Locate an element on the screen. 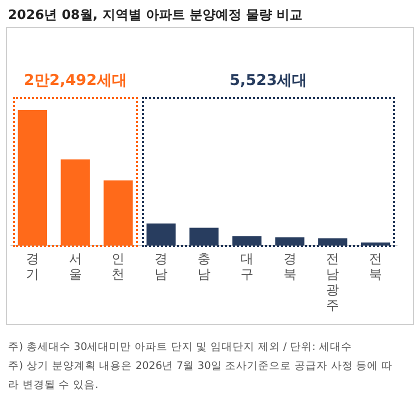 This screenshot has height=395, width=420. x-tick-label: 경북 is located at coordinates (289, 267).